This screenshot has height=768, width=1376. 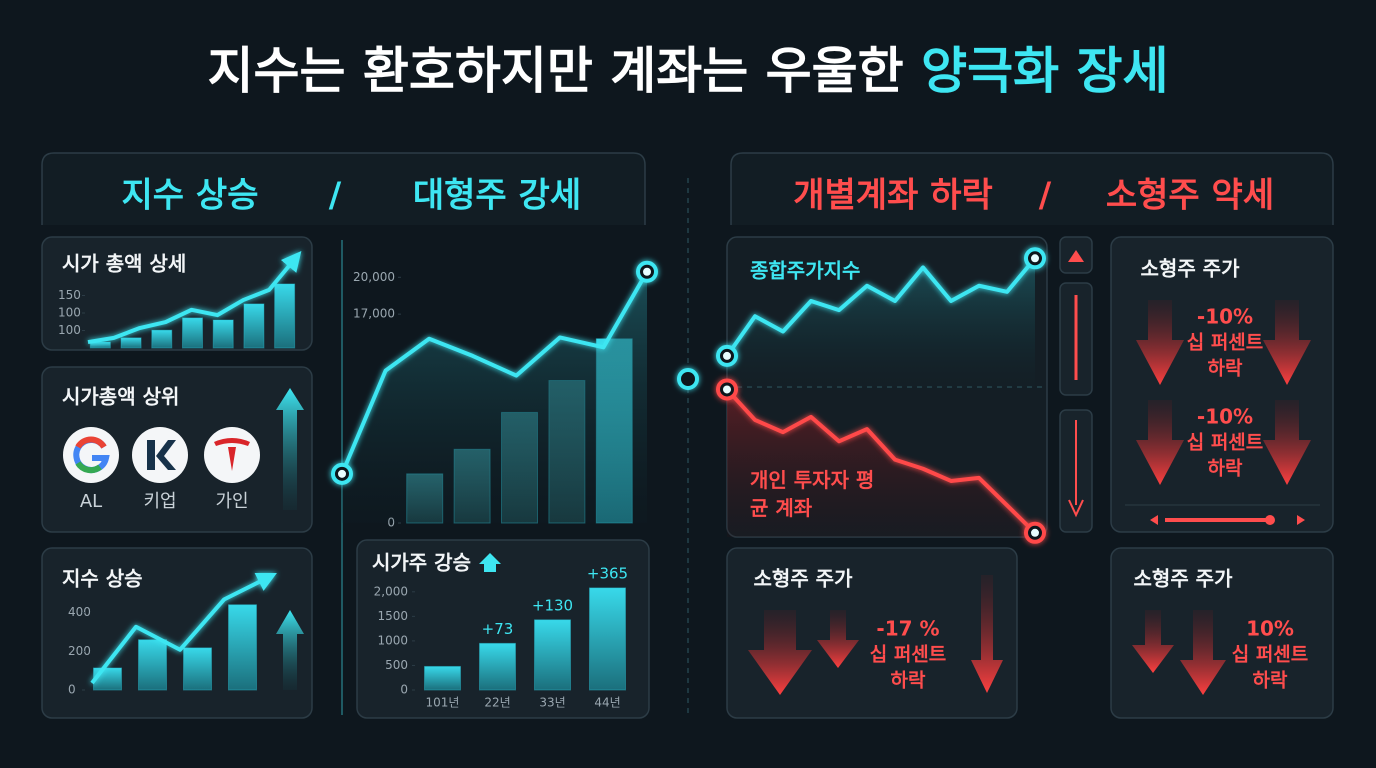 I want to click on divider-node, so click(x=688, y=379).